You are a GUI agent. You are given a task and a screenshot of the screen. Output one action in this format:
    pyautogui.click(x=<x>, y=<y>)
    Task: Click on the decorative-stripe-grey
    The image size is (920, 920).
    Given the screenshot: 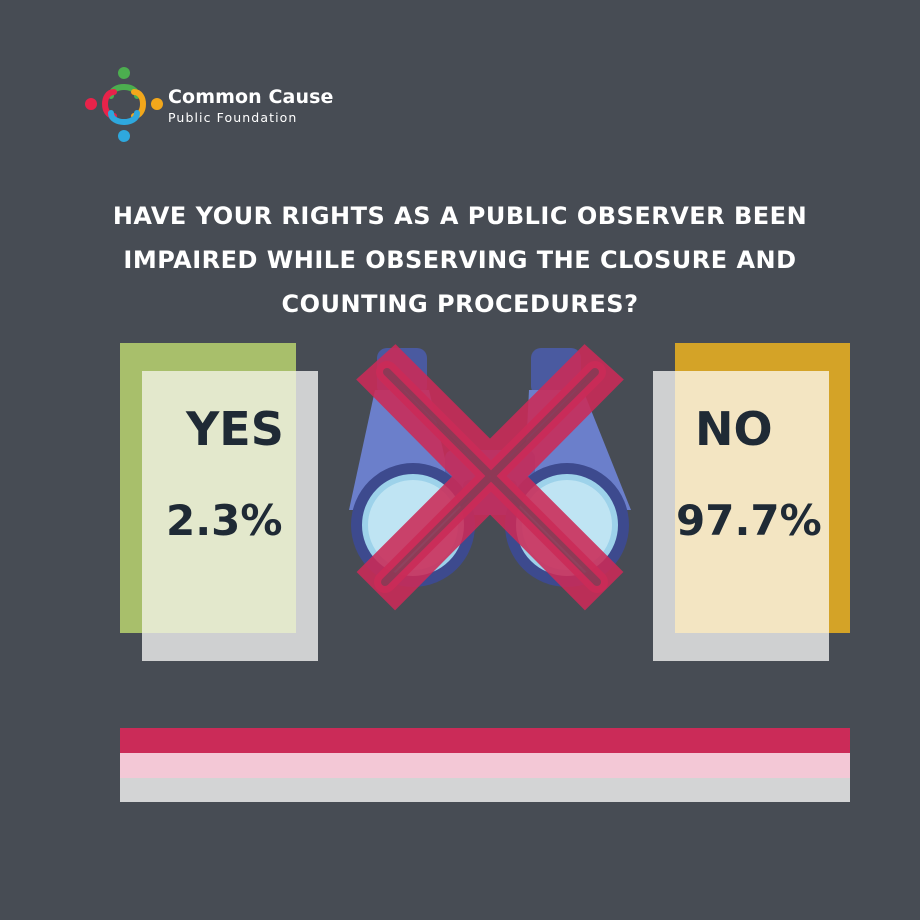 What is the action you would take?
    pyautogui.click(x=485, y=790)
    